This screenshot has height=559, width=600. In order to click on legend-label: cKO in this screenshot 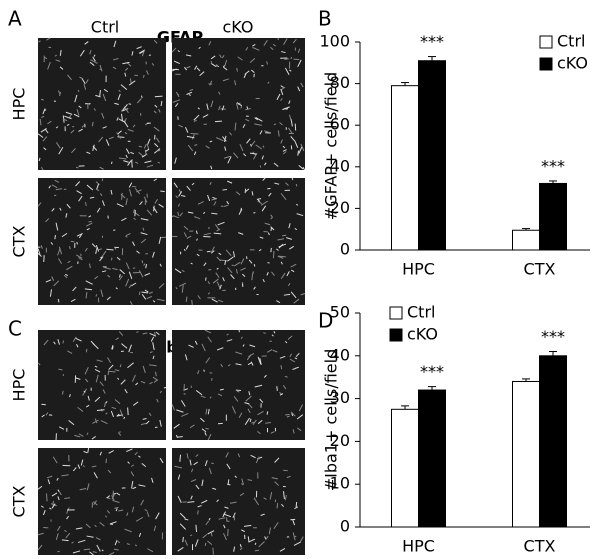, I will do `click(422, 334)`.